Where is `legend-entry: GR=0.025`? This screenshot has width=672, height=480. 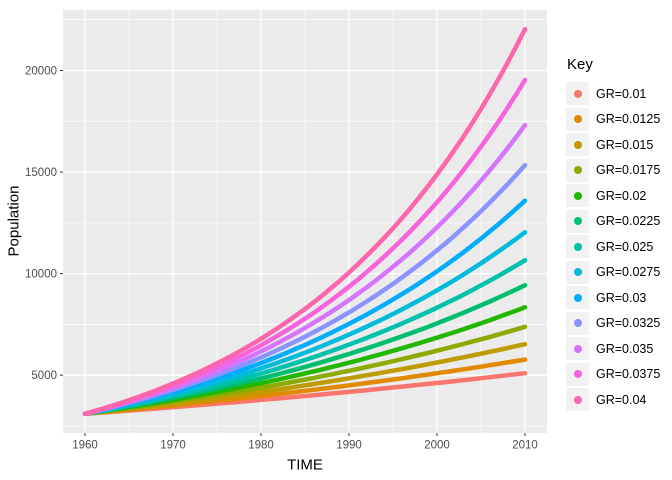 legend-entry: GR=0.025 is located at coordinates (613, 246).